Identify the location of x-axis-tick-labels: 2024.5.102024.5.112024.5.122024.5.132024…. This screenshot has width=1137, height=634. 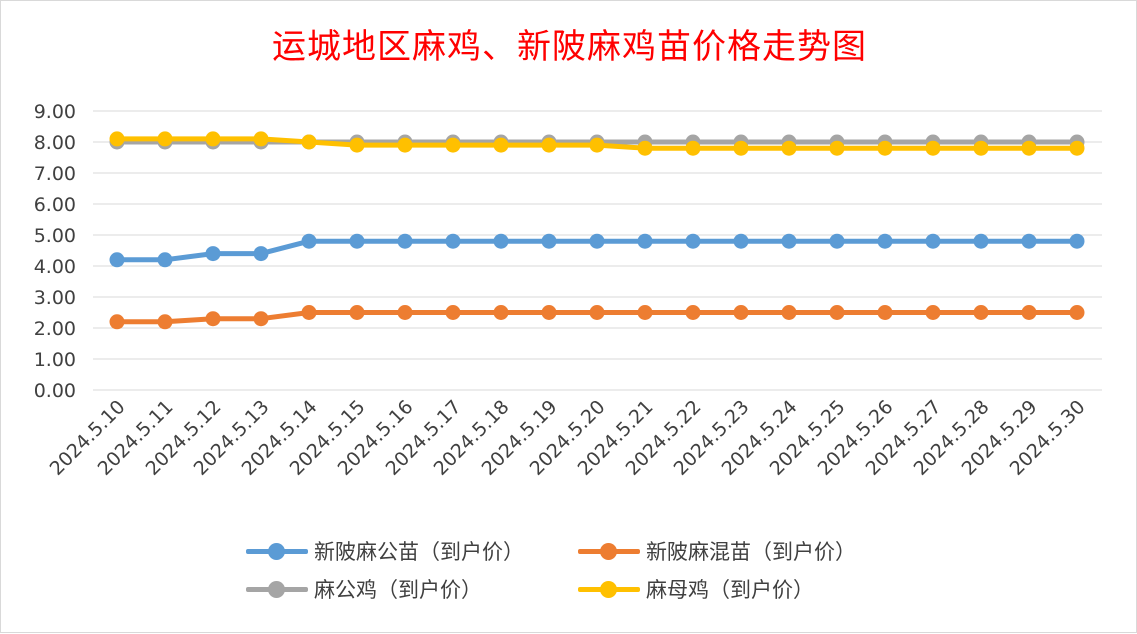
(568, 438).